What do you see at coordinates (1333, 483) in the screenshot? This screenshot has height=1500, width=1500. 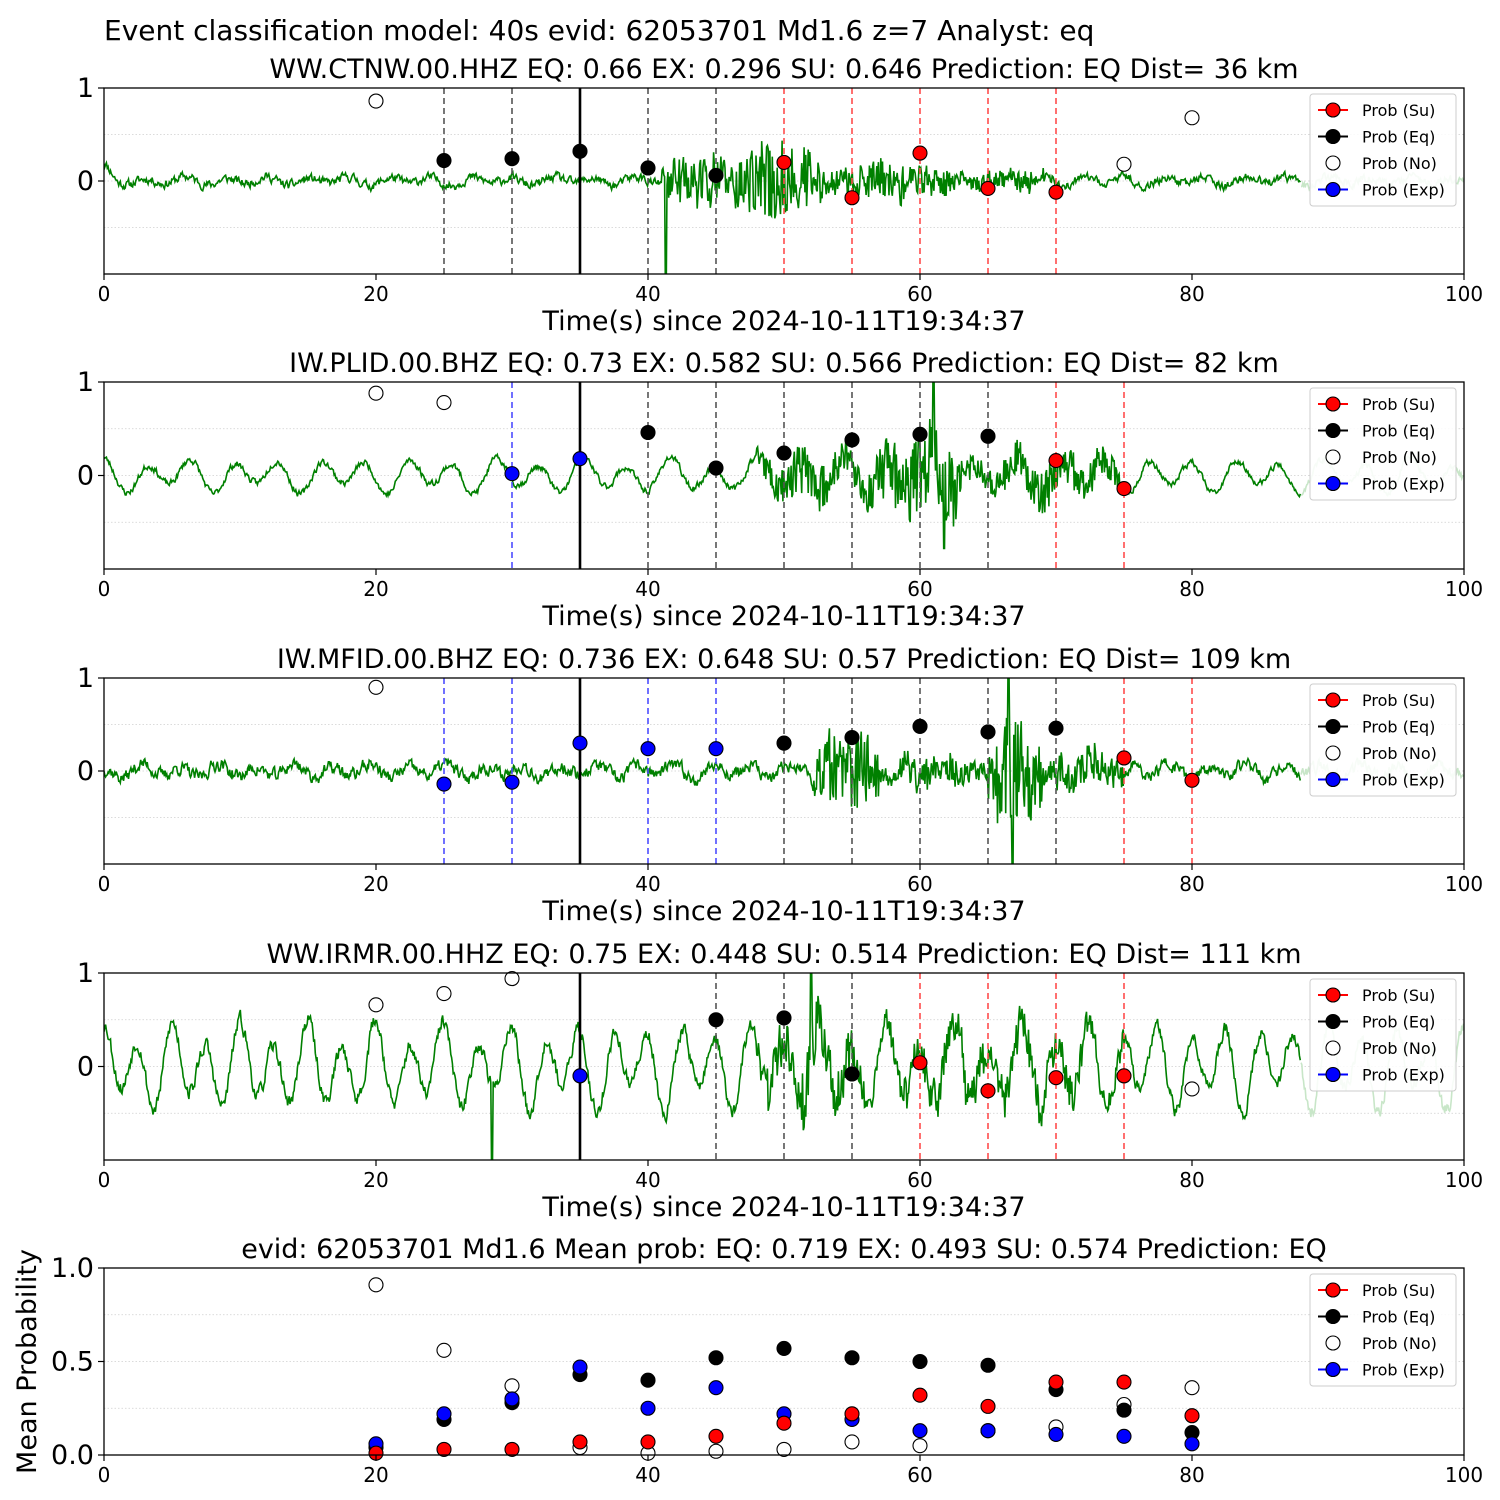 I see `legend-marker-exp` at bounding box center [1333, 483].